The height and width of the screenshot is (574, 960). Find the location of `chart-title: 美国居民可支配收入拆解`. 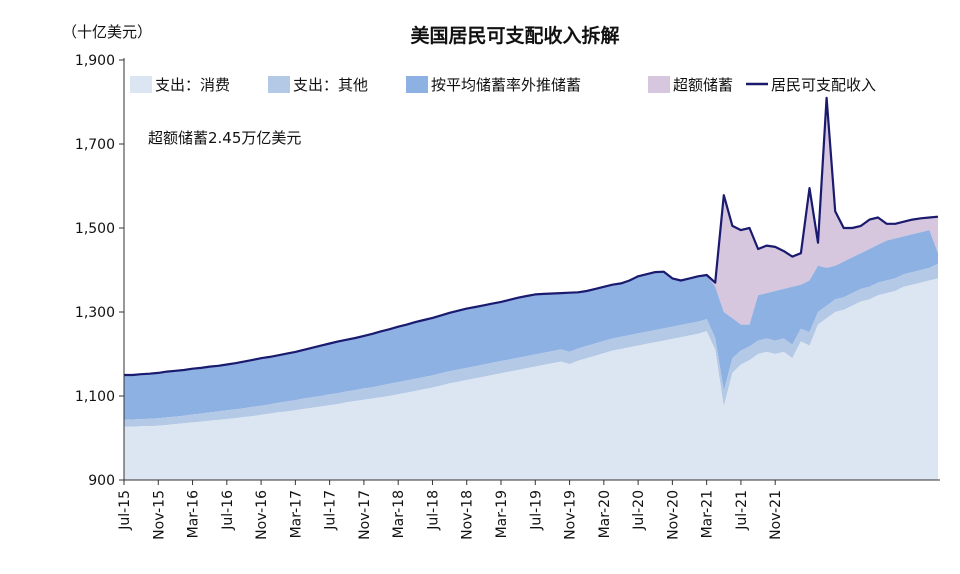

chart-title: 美国居民可支配收入拆解 is located at coordinates (514, 35).